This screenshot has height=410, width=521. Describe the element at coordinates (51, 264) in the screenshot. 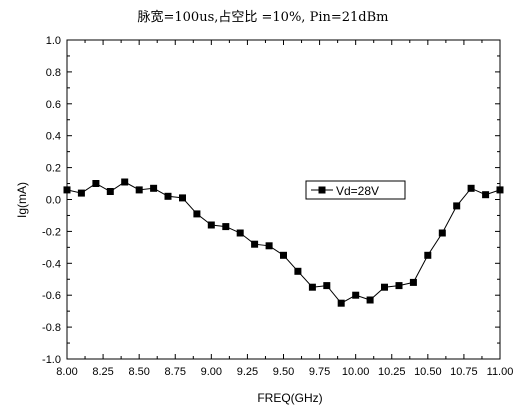

I see `y-tick-label: -0.4` at that location.